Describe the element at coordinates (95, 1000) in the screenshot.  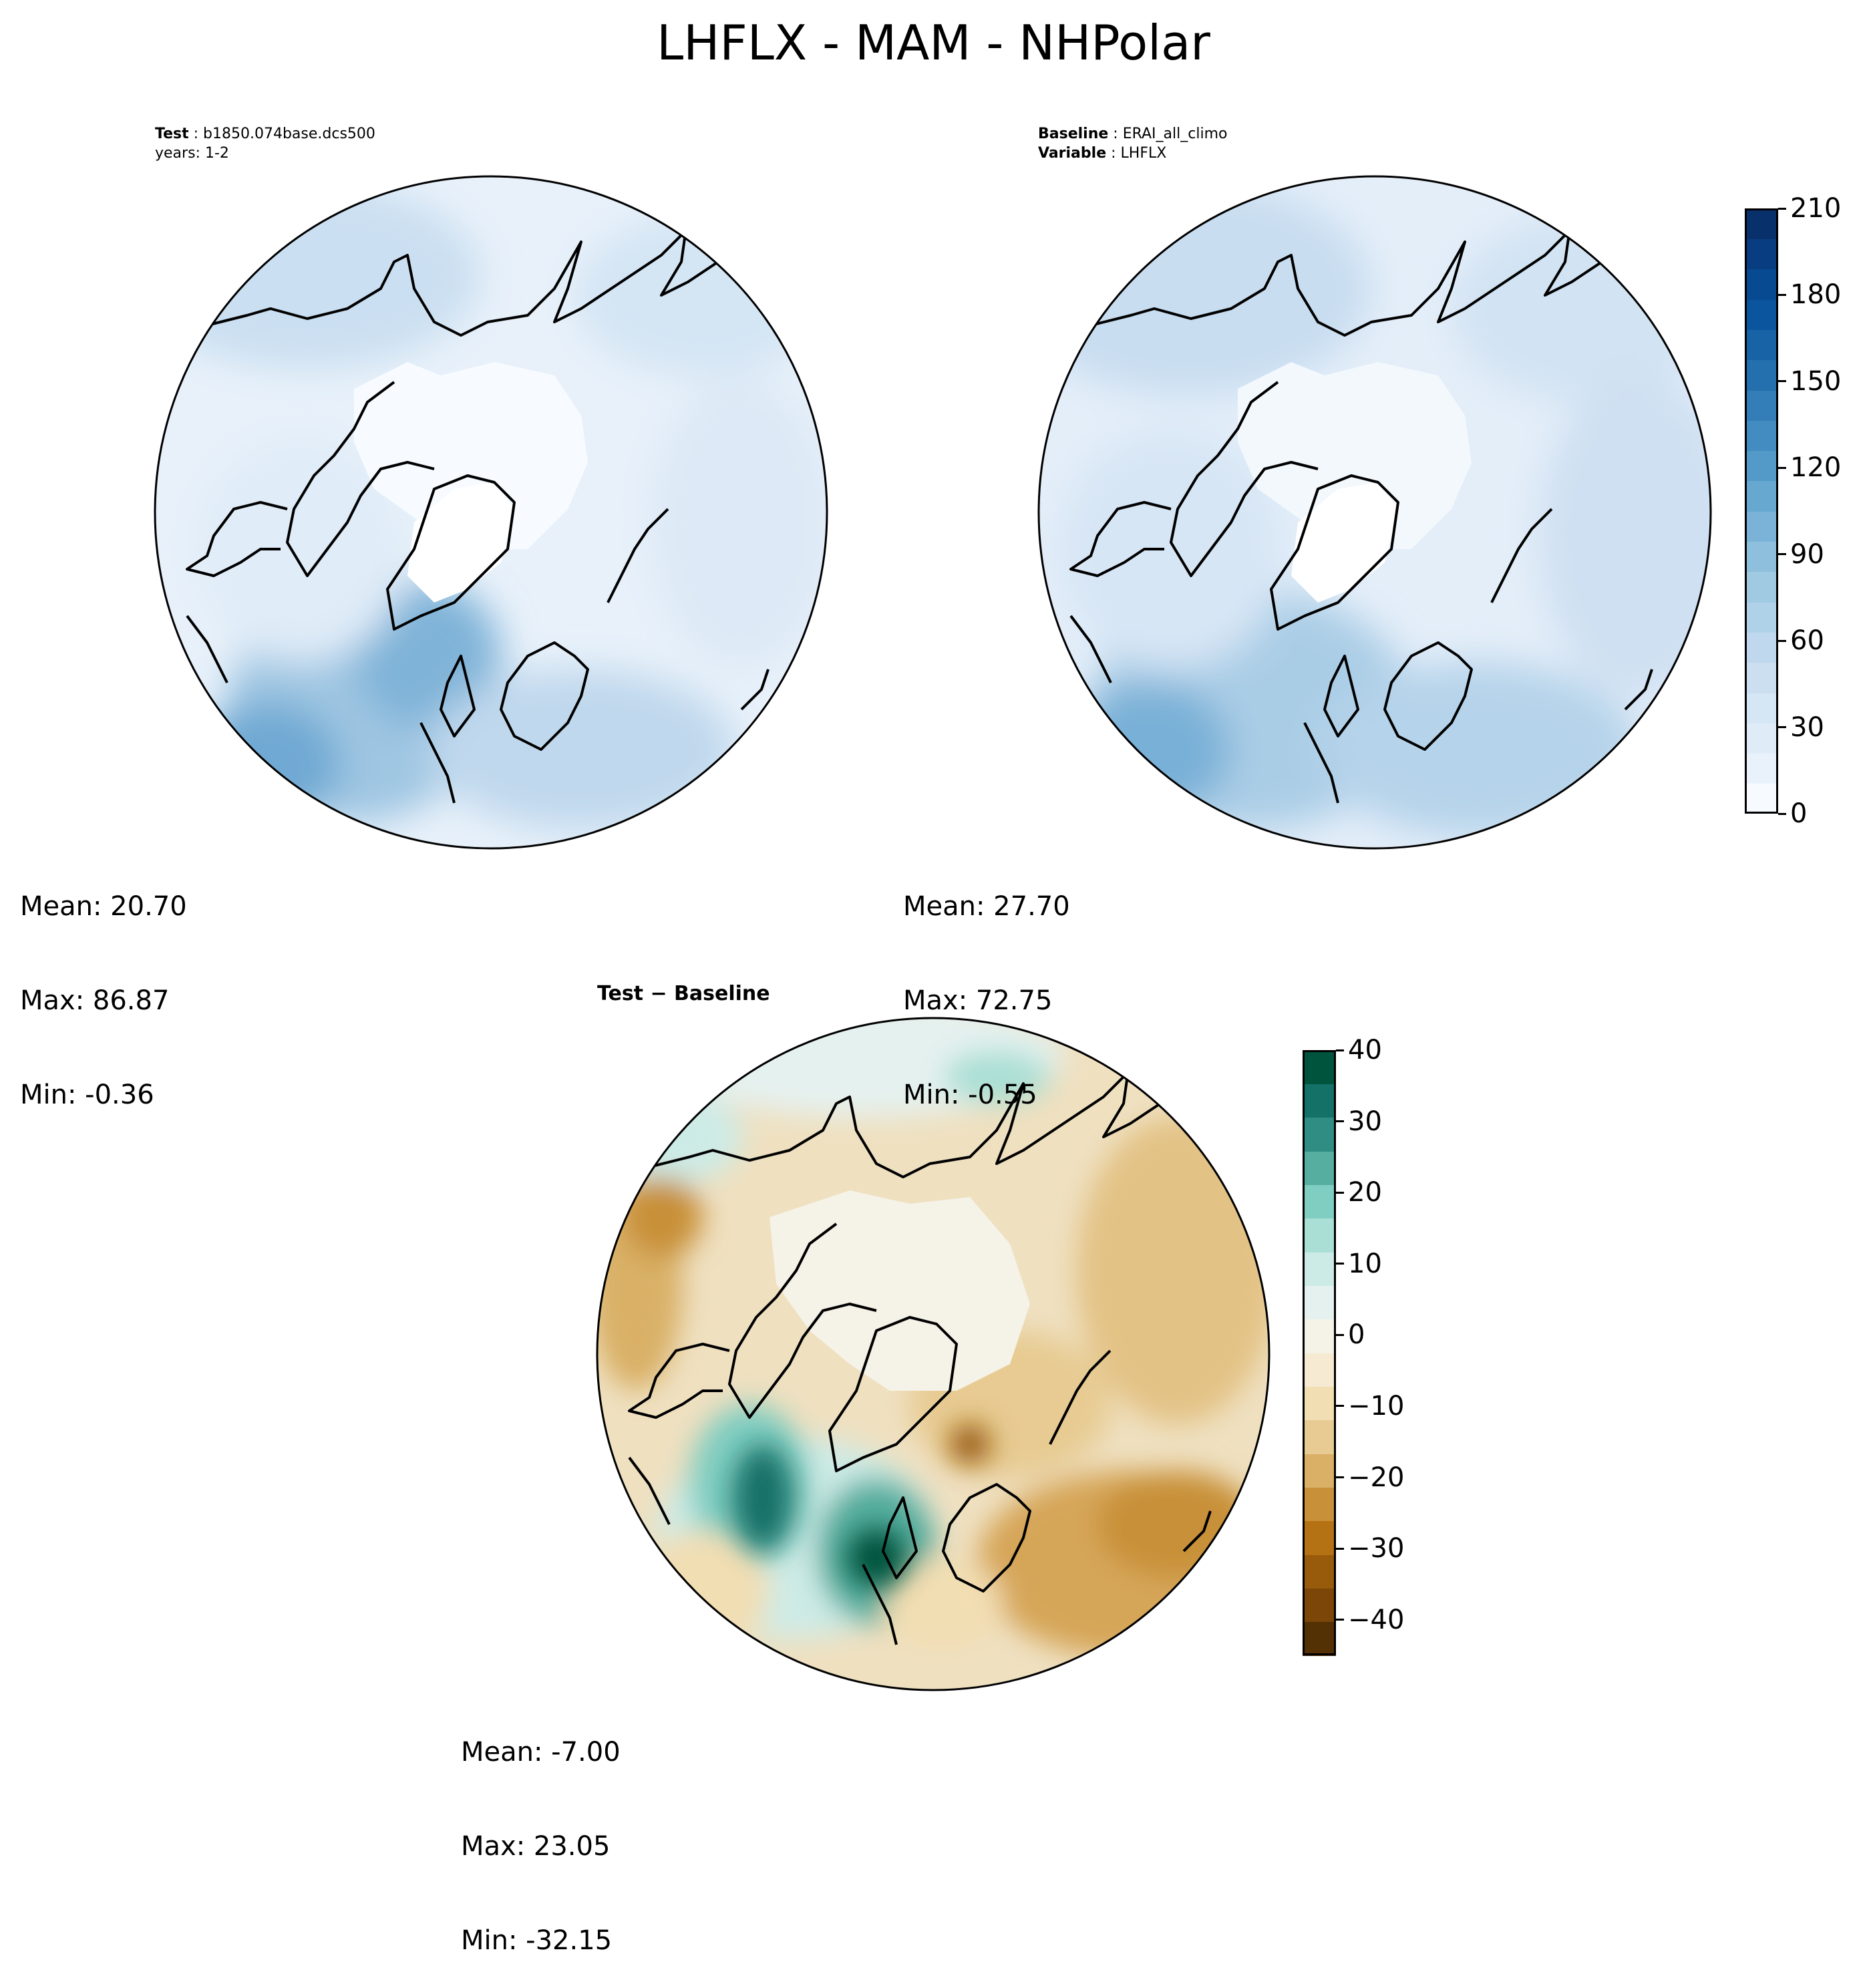
I see `test-max: Max: 86.87` at that location.